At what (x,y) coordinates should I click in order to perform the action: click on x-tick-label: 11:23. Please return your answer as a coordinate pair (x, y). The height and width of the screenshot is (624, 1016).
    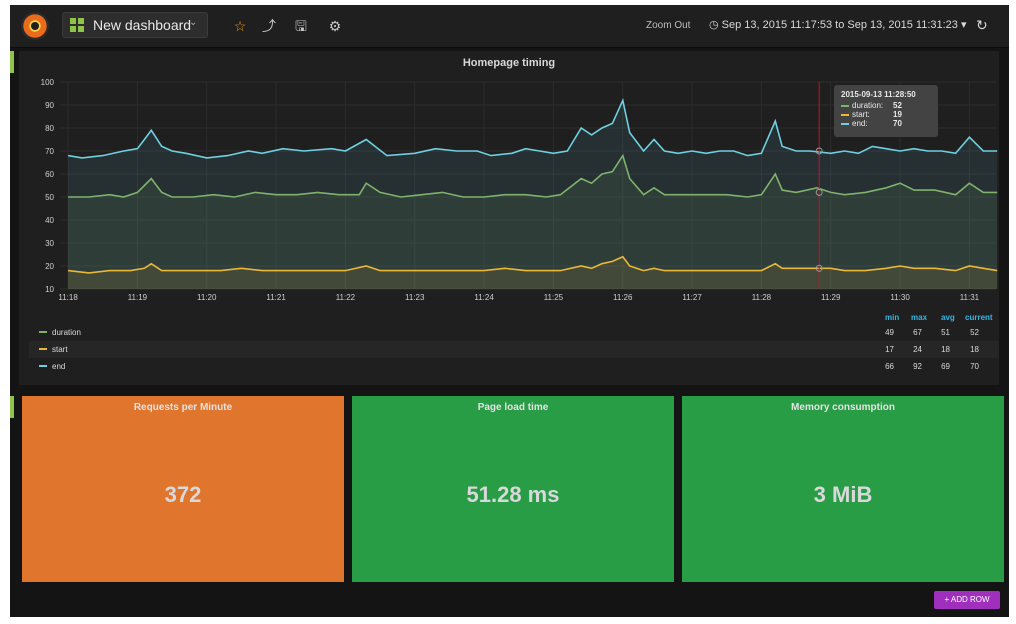
    Looking at the image, I should click on (415, 297).